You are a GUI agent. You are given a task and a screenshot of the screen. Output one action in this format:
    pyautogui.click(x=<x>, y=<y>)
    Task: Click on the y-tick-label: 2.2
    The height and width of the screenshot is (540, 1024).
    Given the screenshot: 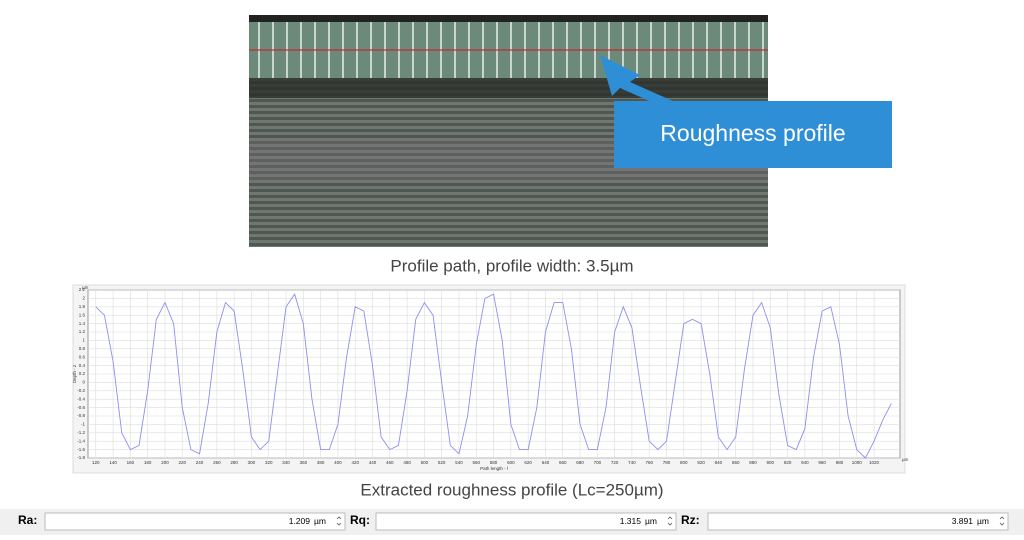 What is the action you would take?
    pyautogui.click(x=82, y=289)
    